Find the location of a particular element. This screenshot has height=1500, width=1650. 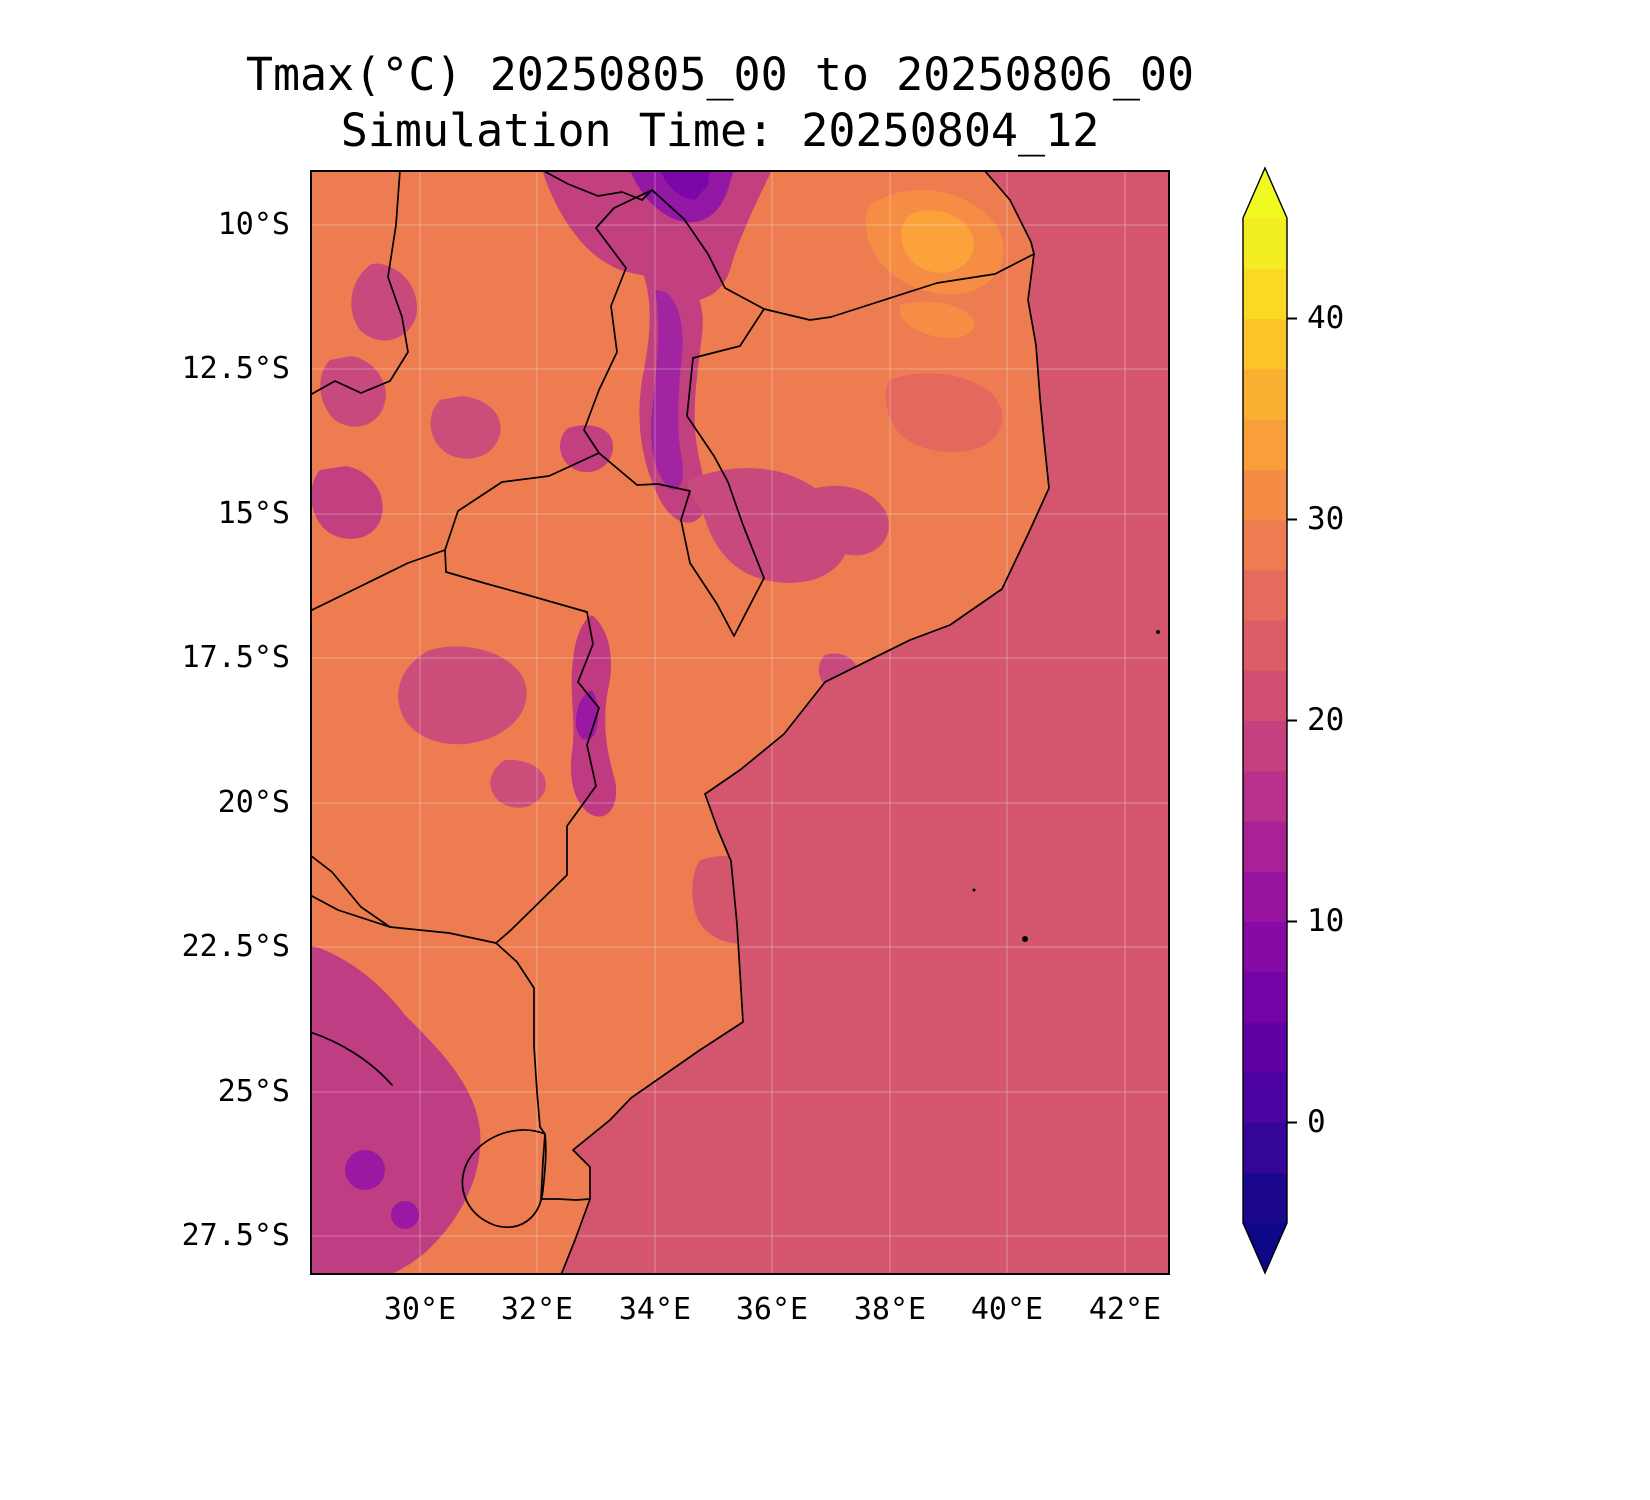

colorbar-outline is located at coordinates (1265, 720).